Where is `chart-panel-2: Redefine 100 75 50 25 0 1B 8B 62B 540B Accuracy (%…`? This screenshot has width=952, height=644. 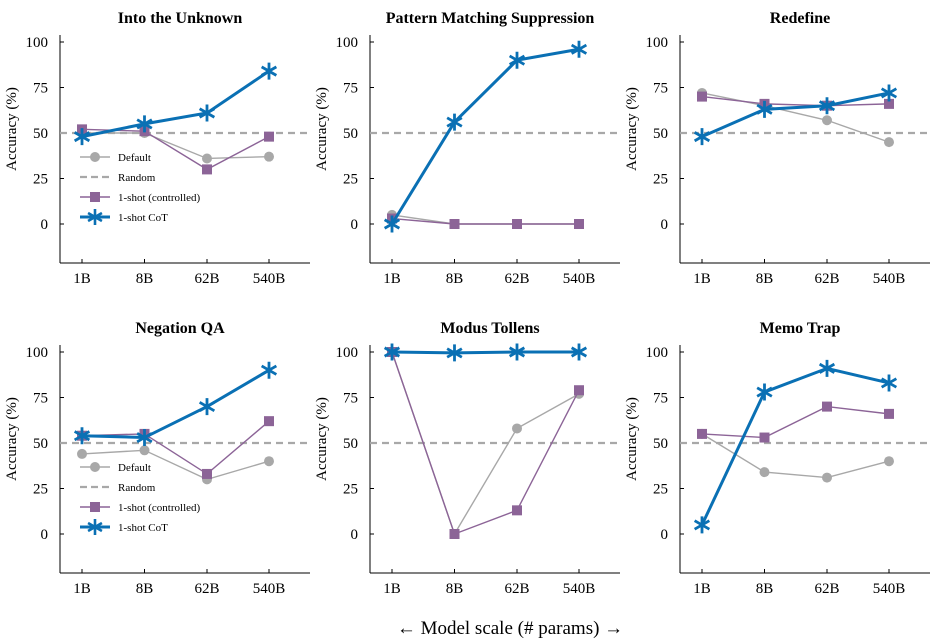 chart-panel-2: Redefine 100 75 50 25 0 1B 8B 62B 540B Accuracy (%… is located at coordinates (777, 148).